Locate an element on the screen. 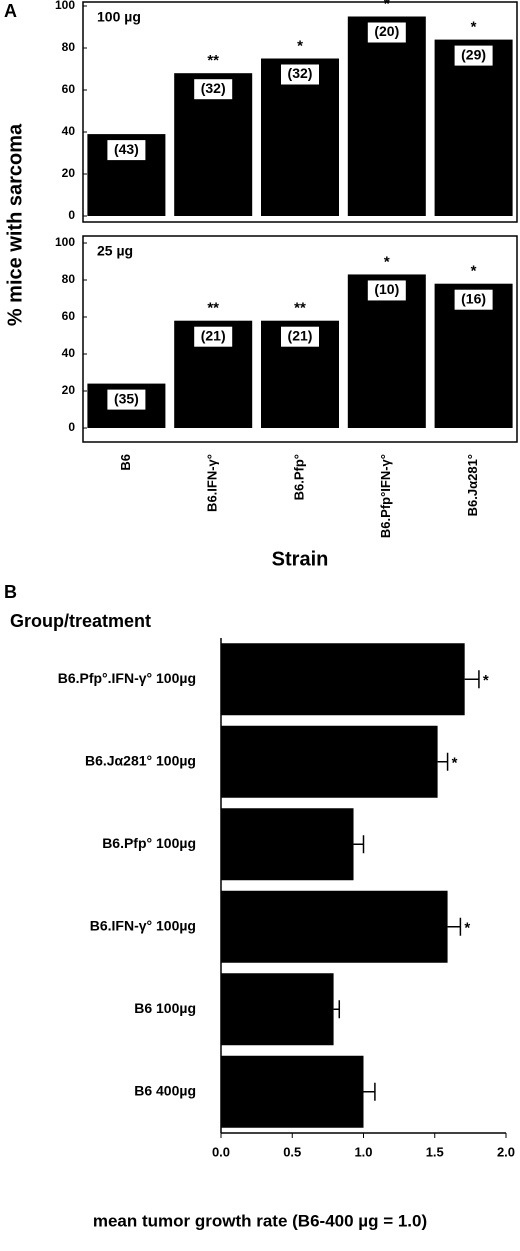  panel-letter: B is located at coordinates (10, 592).